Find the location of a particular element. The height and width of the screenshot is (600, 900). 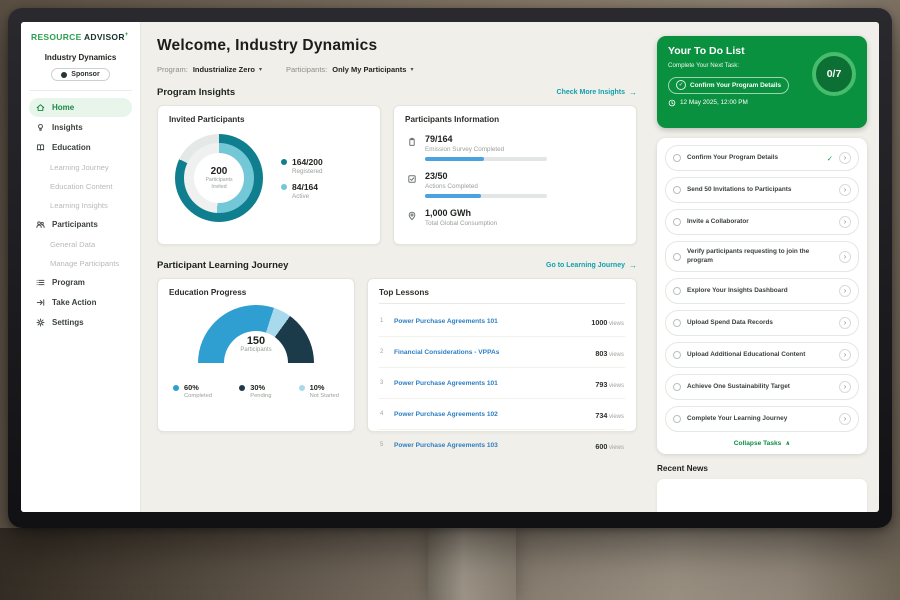

energy-icon is located at coordinates (412, 217).